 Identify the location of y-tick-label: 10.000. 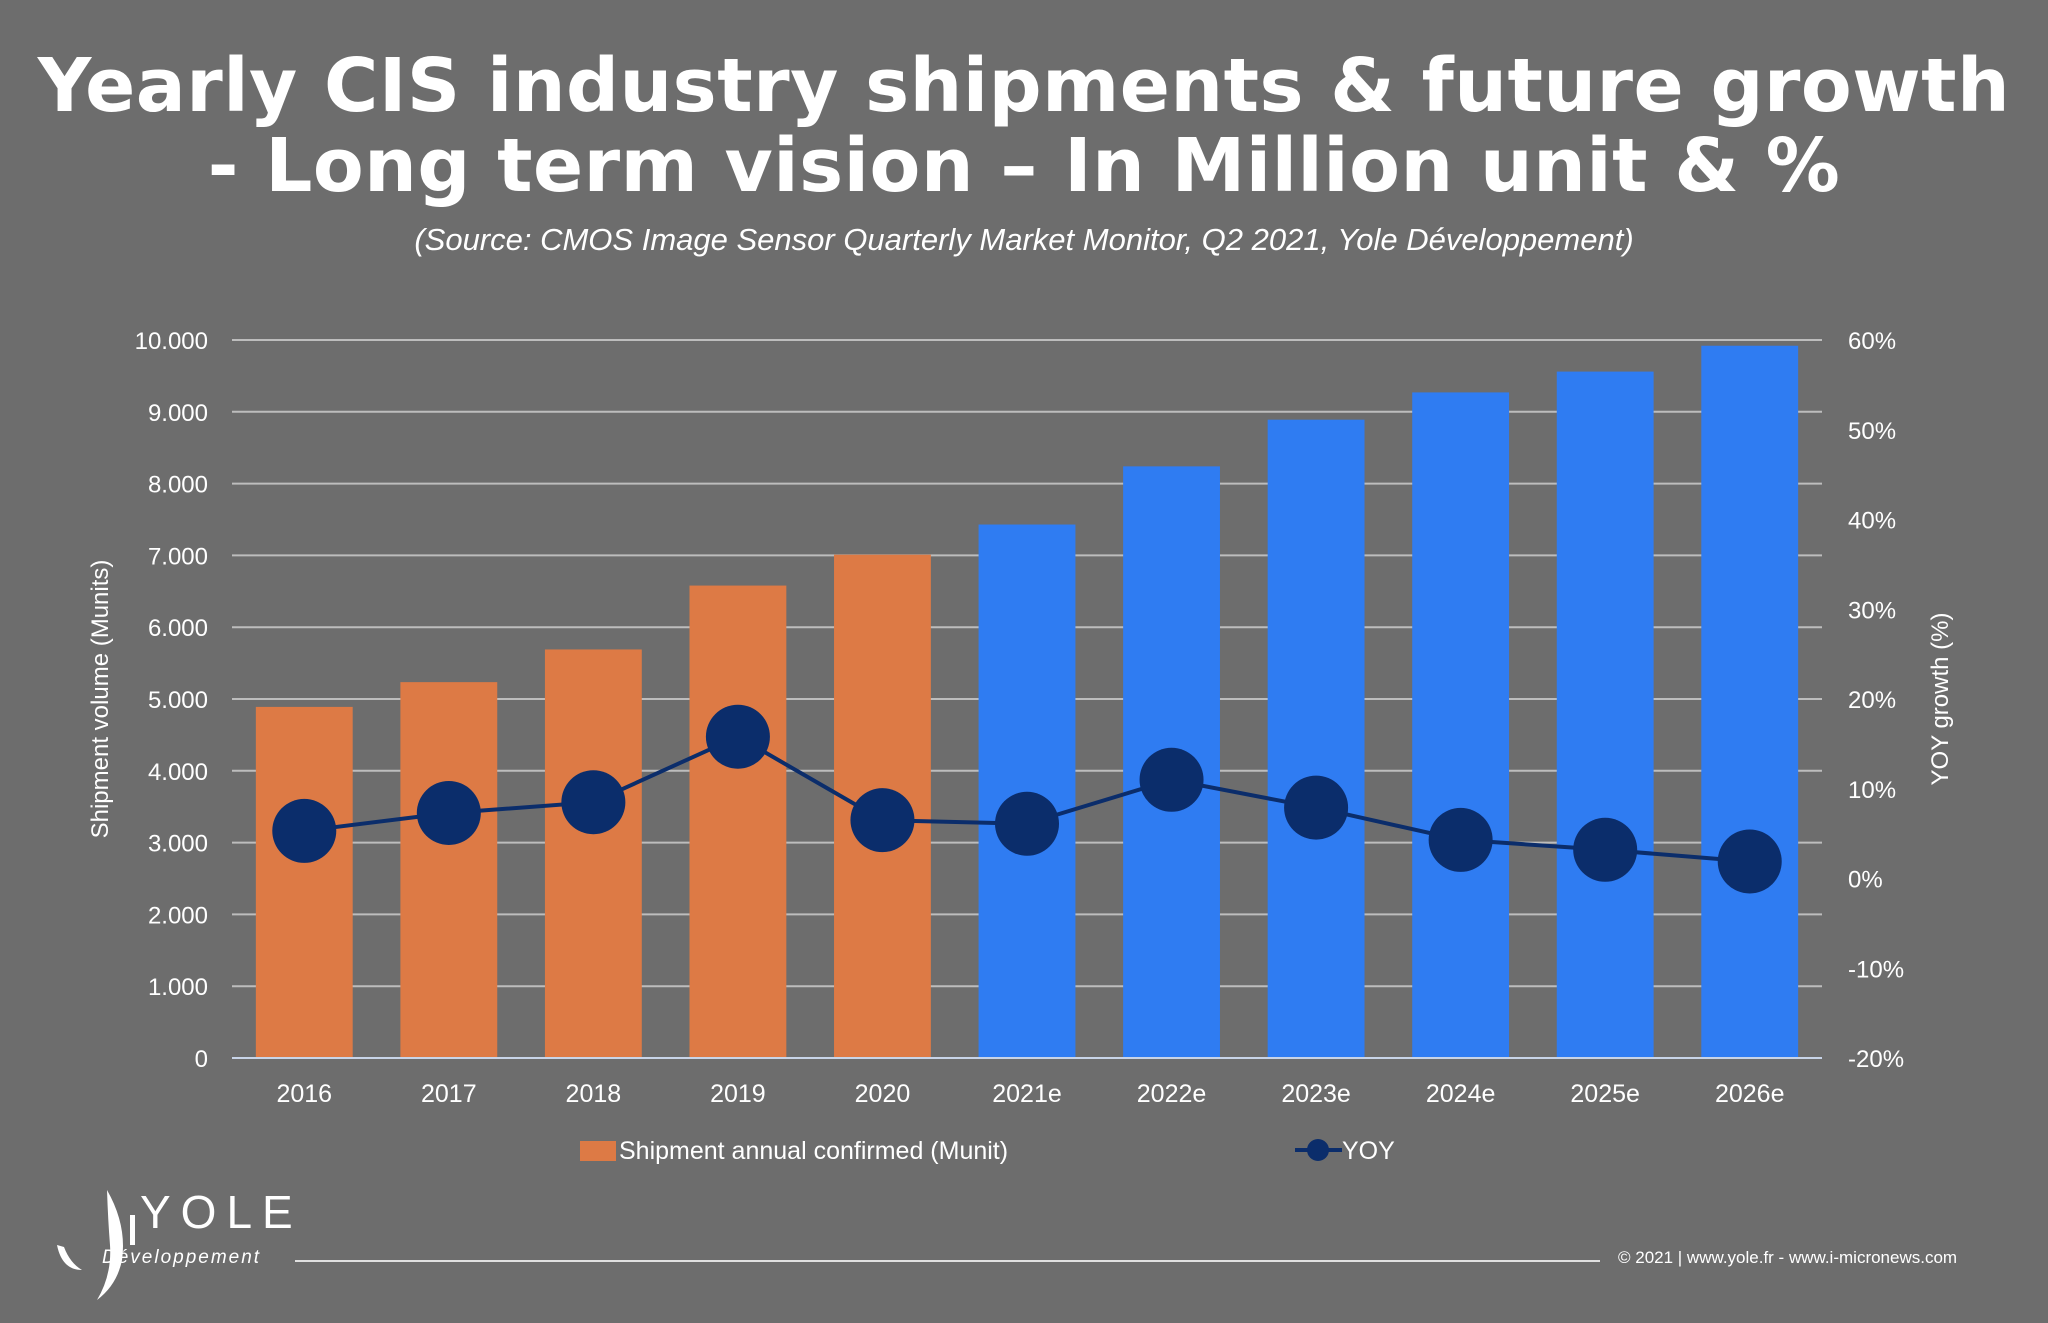
(171, 341).